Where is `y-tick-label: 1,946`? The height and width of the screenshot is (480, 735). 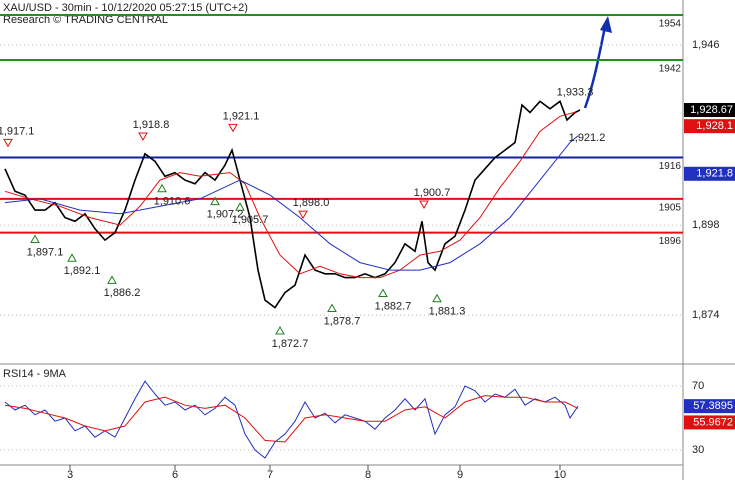 y-tick-label: 1,946 is located at coordinates (706, 45).